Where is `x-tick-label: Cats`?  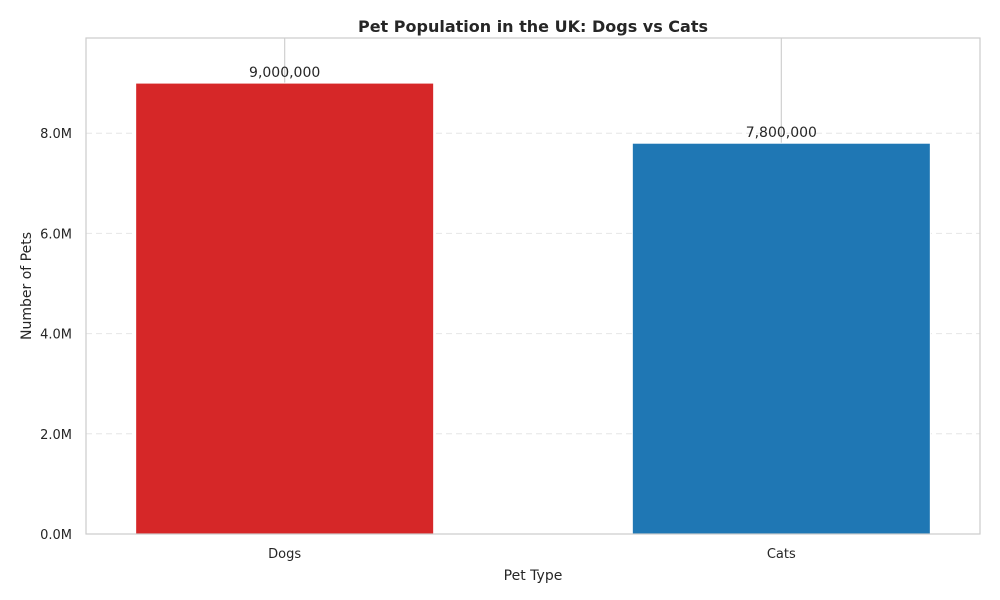 x-tick-label: Cats is located at coordinates (781, 554).